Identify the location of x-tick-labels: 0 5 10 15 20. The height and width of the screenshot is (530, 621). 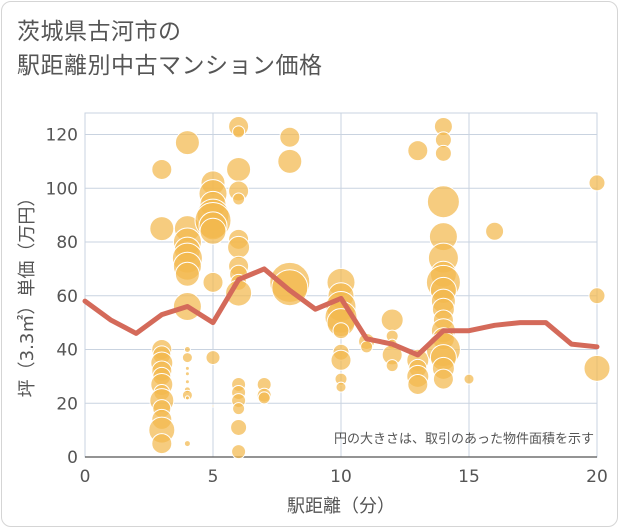
(344, 477).